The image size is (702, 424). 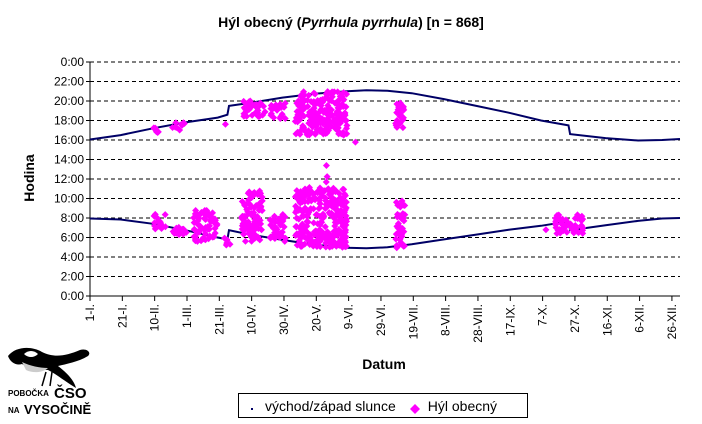 I want to click on logo-line4: VYSOČINĚ, so click(x=58, y=409).